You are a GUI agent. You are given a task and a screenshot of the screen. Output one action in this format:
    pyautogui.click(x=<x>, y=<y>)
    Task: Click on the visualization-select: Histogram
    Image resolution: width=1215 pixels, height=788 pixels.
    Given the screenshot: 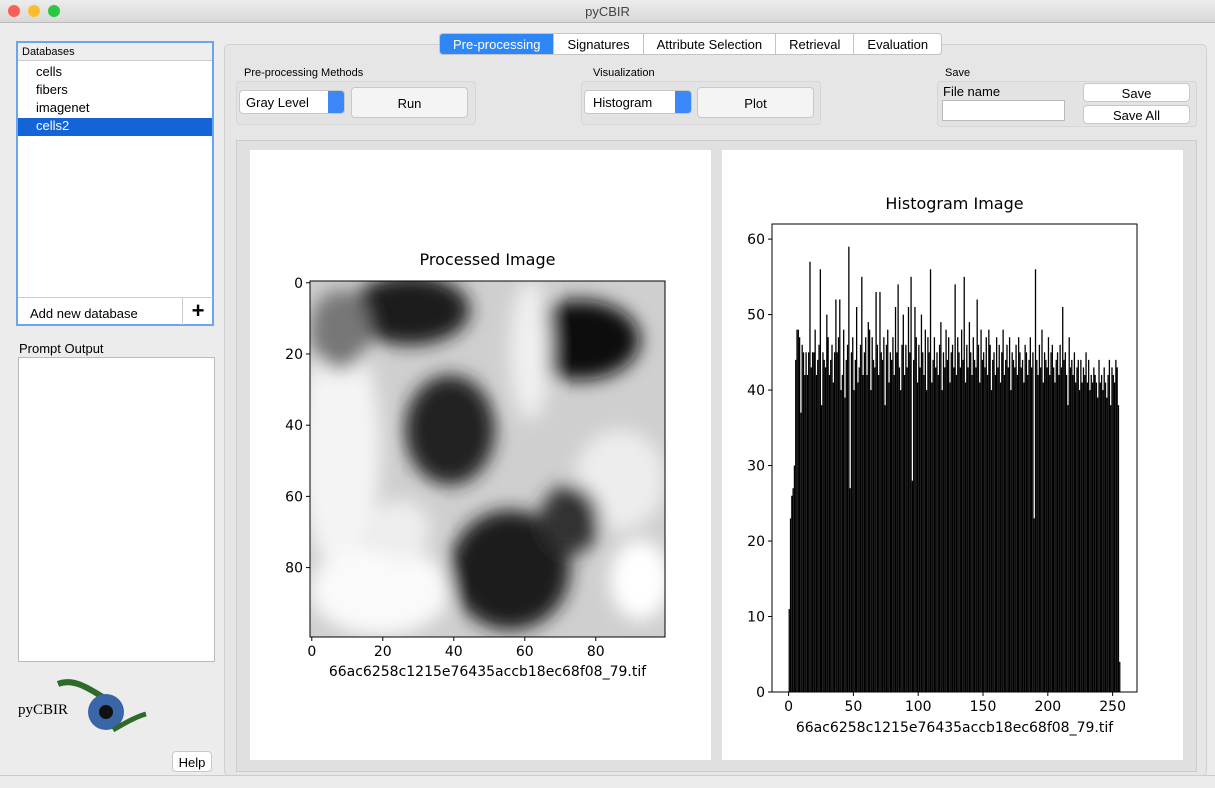 What is the action you would take?
    pyautogui.click(x=638, y=102)
    